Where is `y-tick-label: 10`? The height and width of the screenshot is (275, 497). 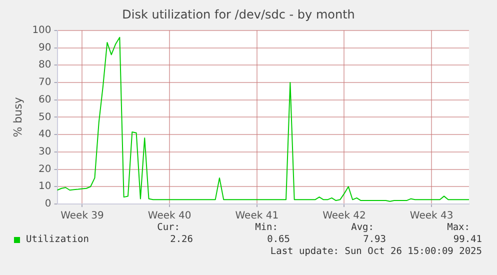 y-tick-label: 10 is located at coordinates (45, 186).